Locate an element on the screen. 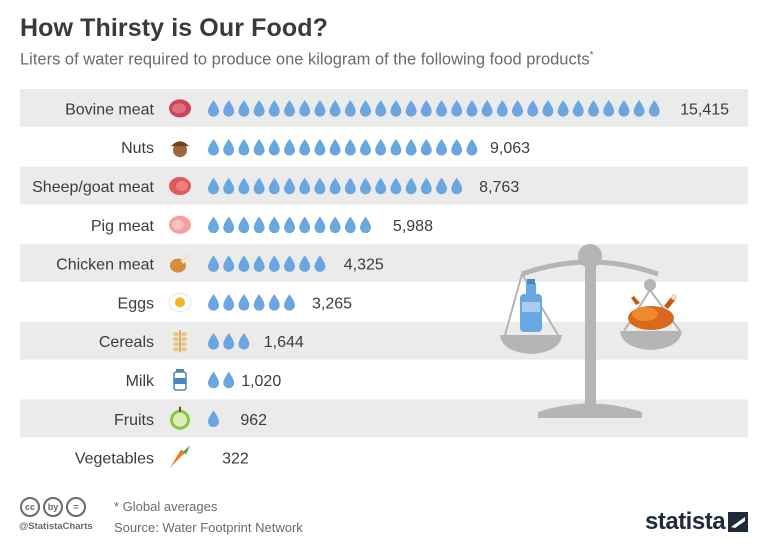 This screenshot has height=547, width=768. data-row: Milk 1,020 is located at coordinates (203, 380).